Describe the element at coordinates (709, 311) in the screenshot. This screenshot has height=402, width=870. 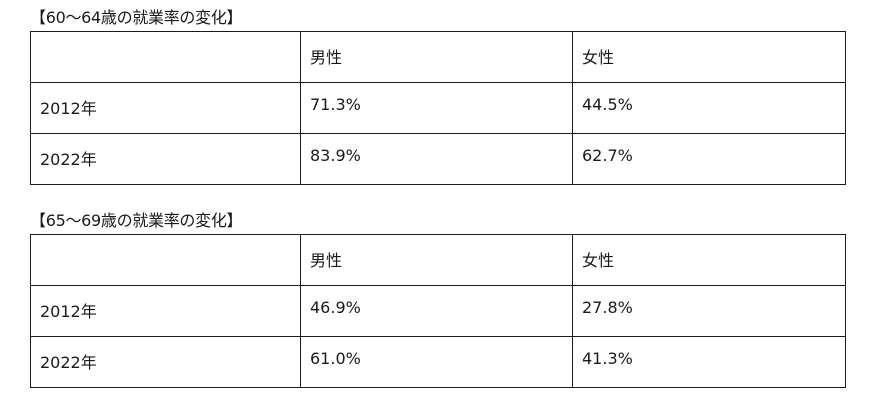
I see `female-rate-cell: 27.8%` at that location.